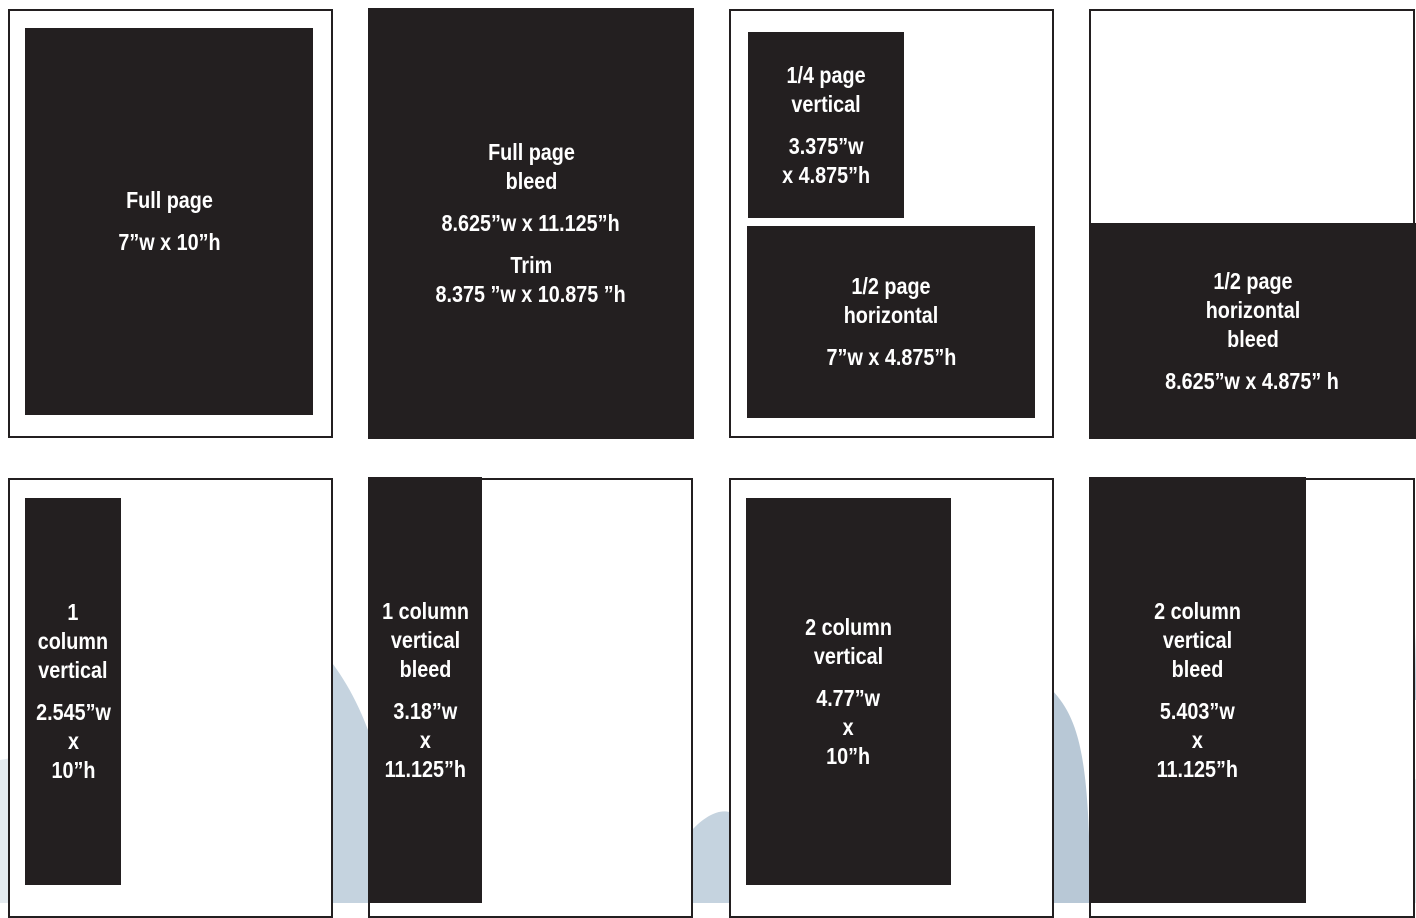  Describe the element at coordinates (425, 739) in the screenshot. I see `ad-dimensions: 3.18”w x 11.125”h` at that location.